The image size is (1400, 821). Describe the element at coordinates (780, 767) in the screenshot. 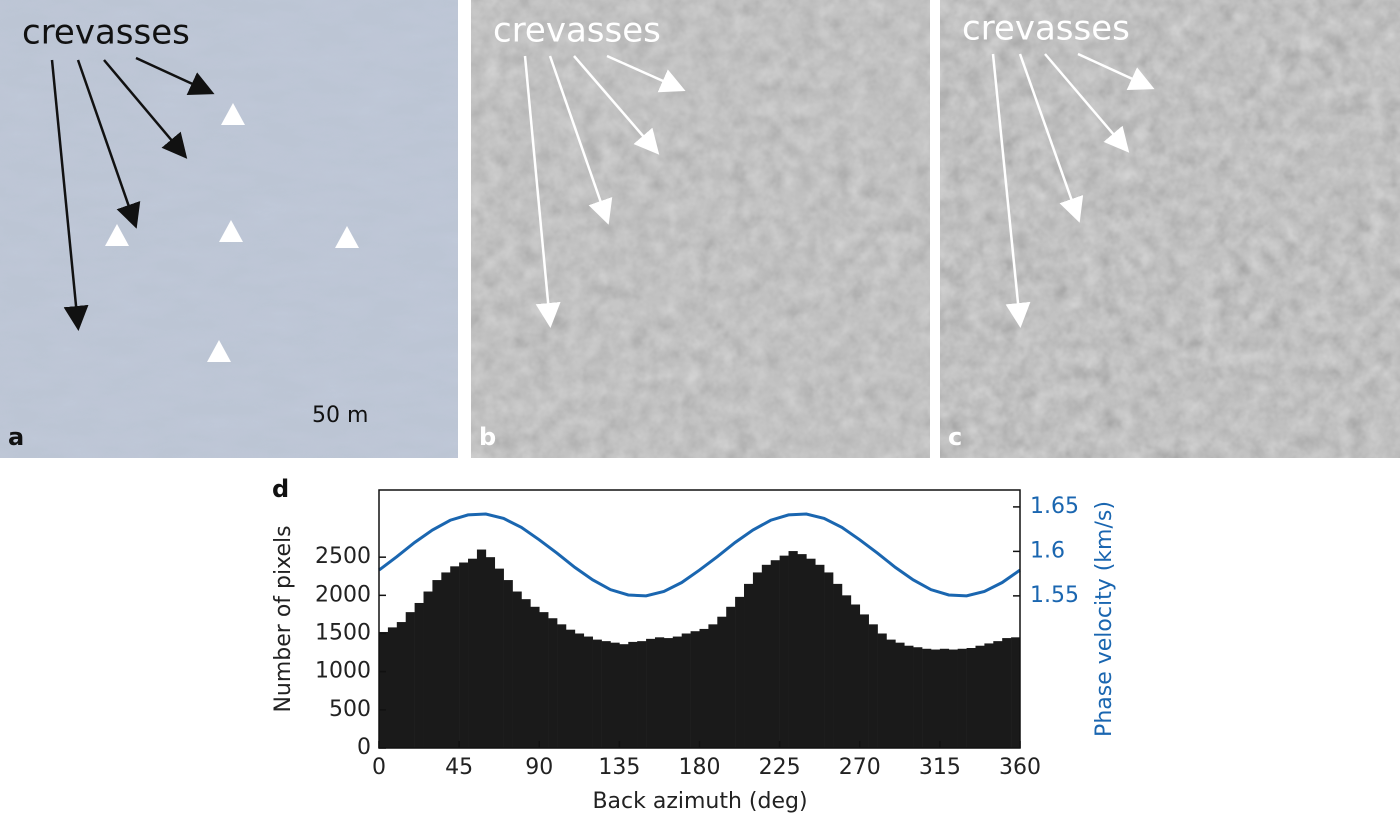

I see `x-tick-label: 225` at that location.